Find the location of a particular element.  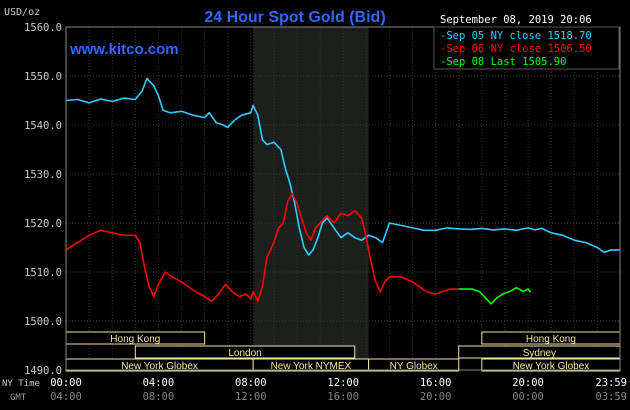

x-tick-label-ny: 12:00 is located at coordinates (343, 383).